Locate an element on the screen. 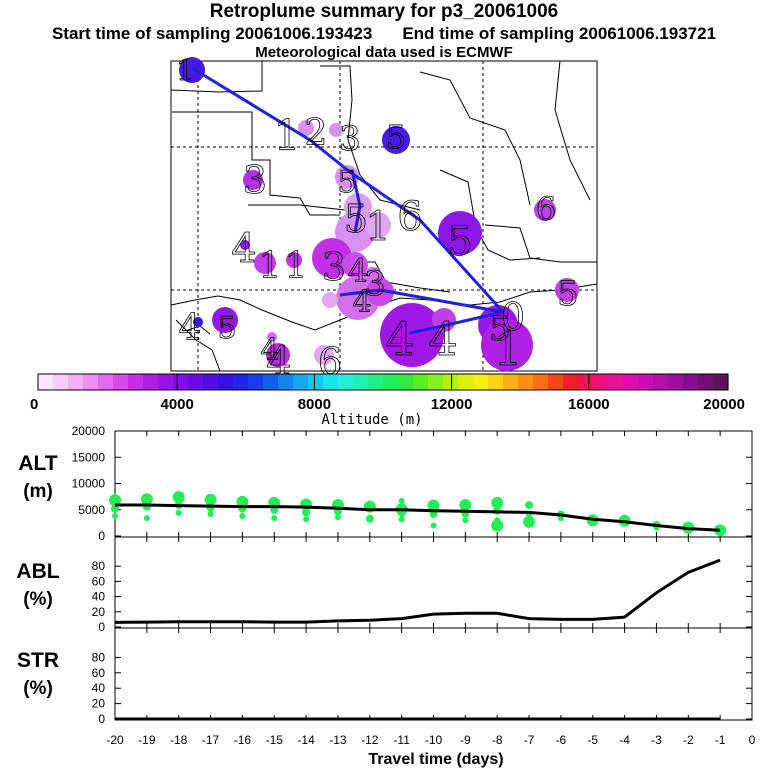 Image resolution: width=768 pixels, height=768 pixels. colorbar-ticks: 0 4000 8000 12000 16000 20000 is located at coordinates (387, 393).